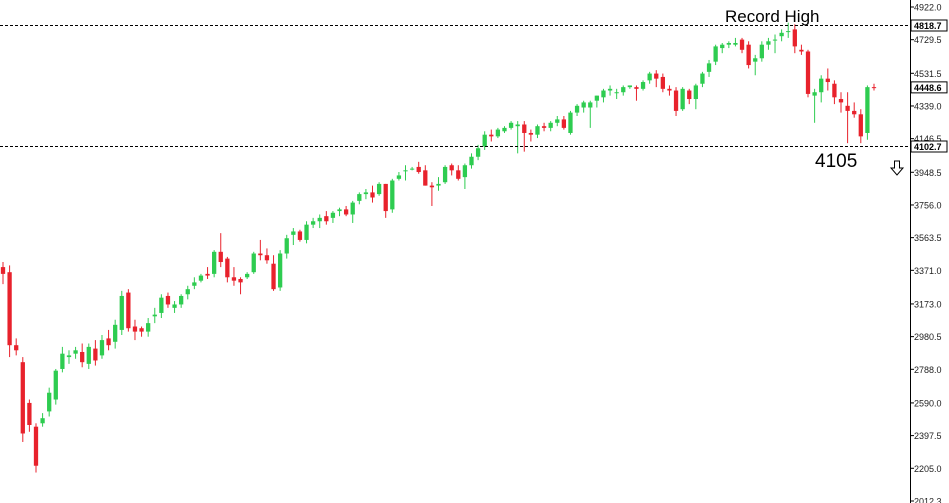 The image size is (949, 503). Describe the element at coordinates (897, 168) in the screenshot. I see `down-arrow-icon` at that location.